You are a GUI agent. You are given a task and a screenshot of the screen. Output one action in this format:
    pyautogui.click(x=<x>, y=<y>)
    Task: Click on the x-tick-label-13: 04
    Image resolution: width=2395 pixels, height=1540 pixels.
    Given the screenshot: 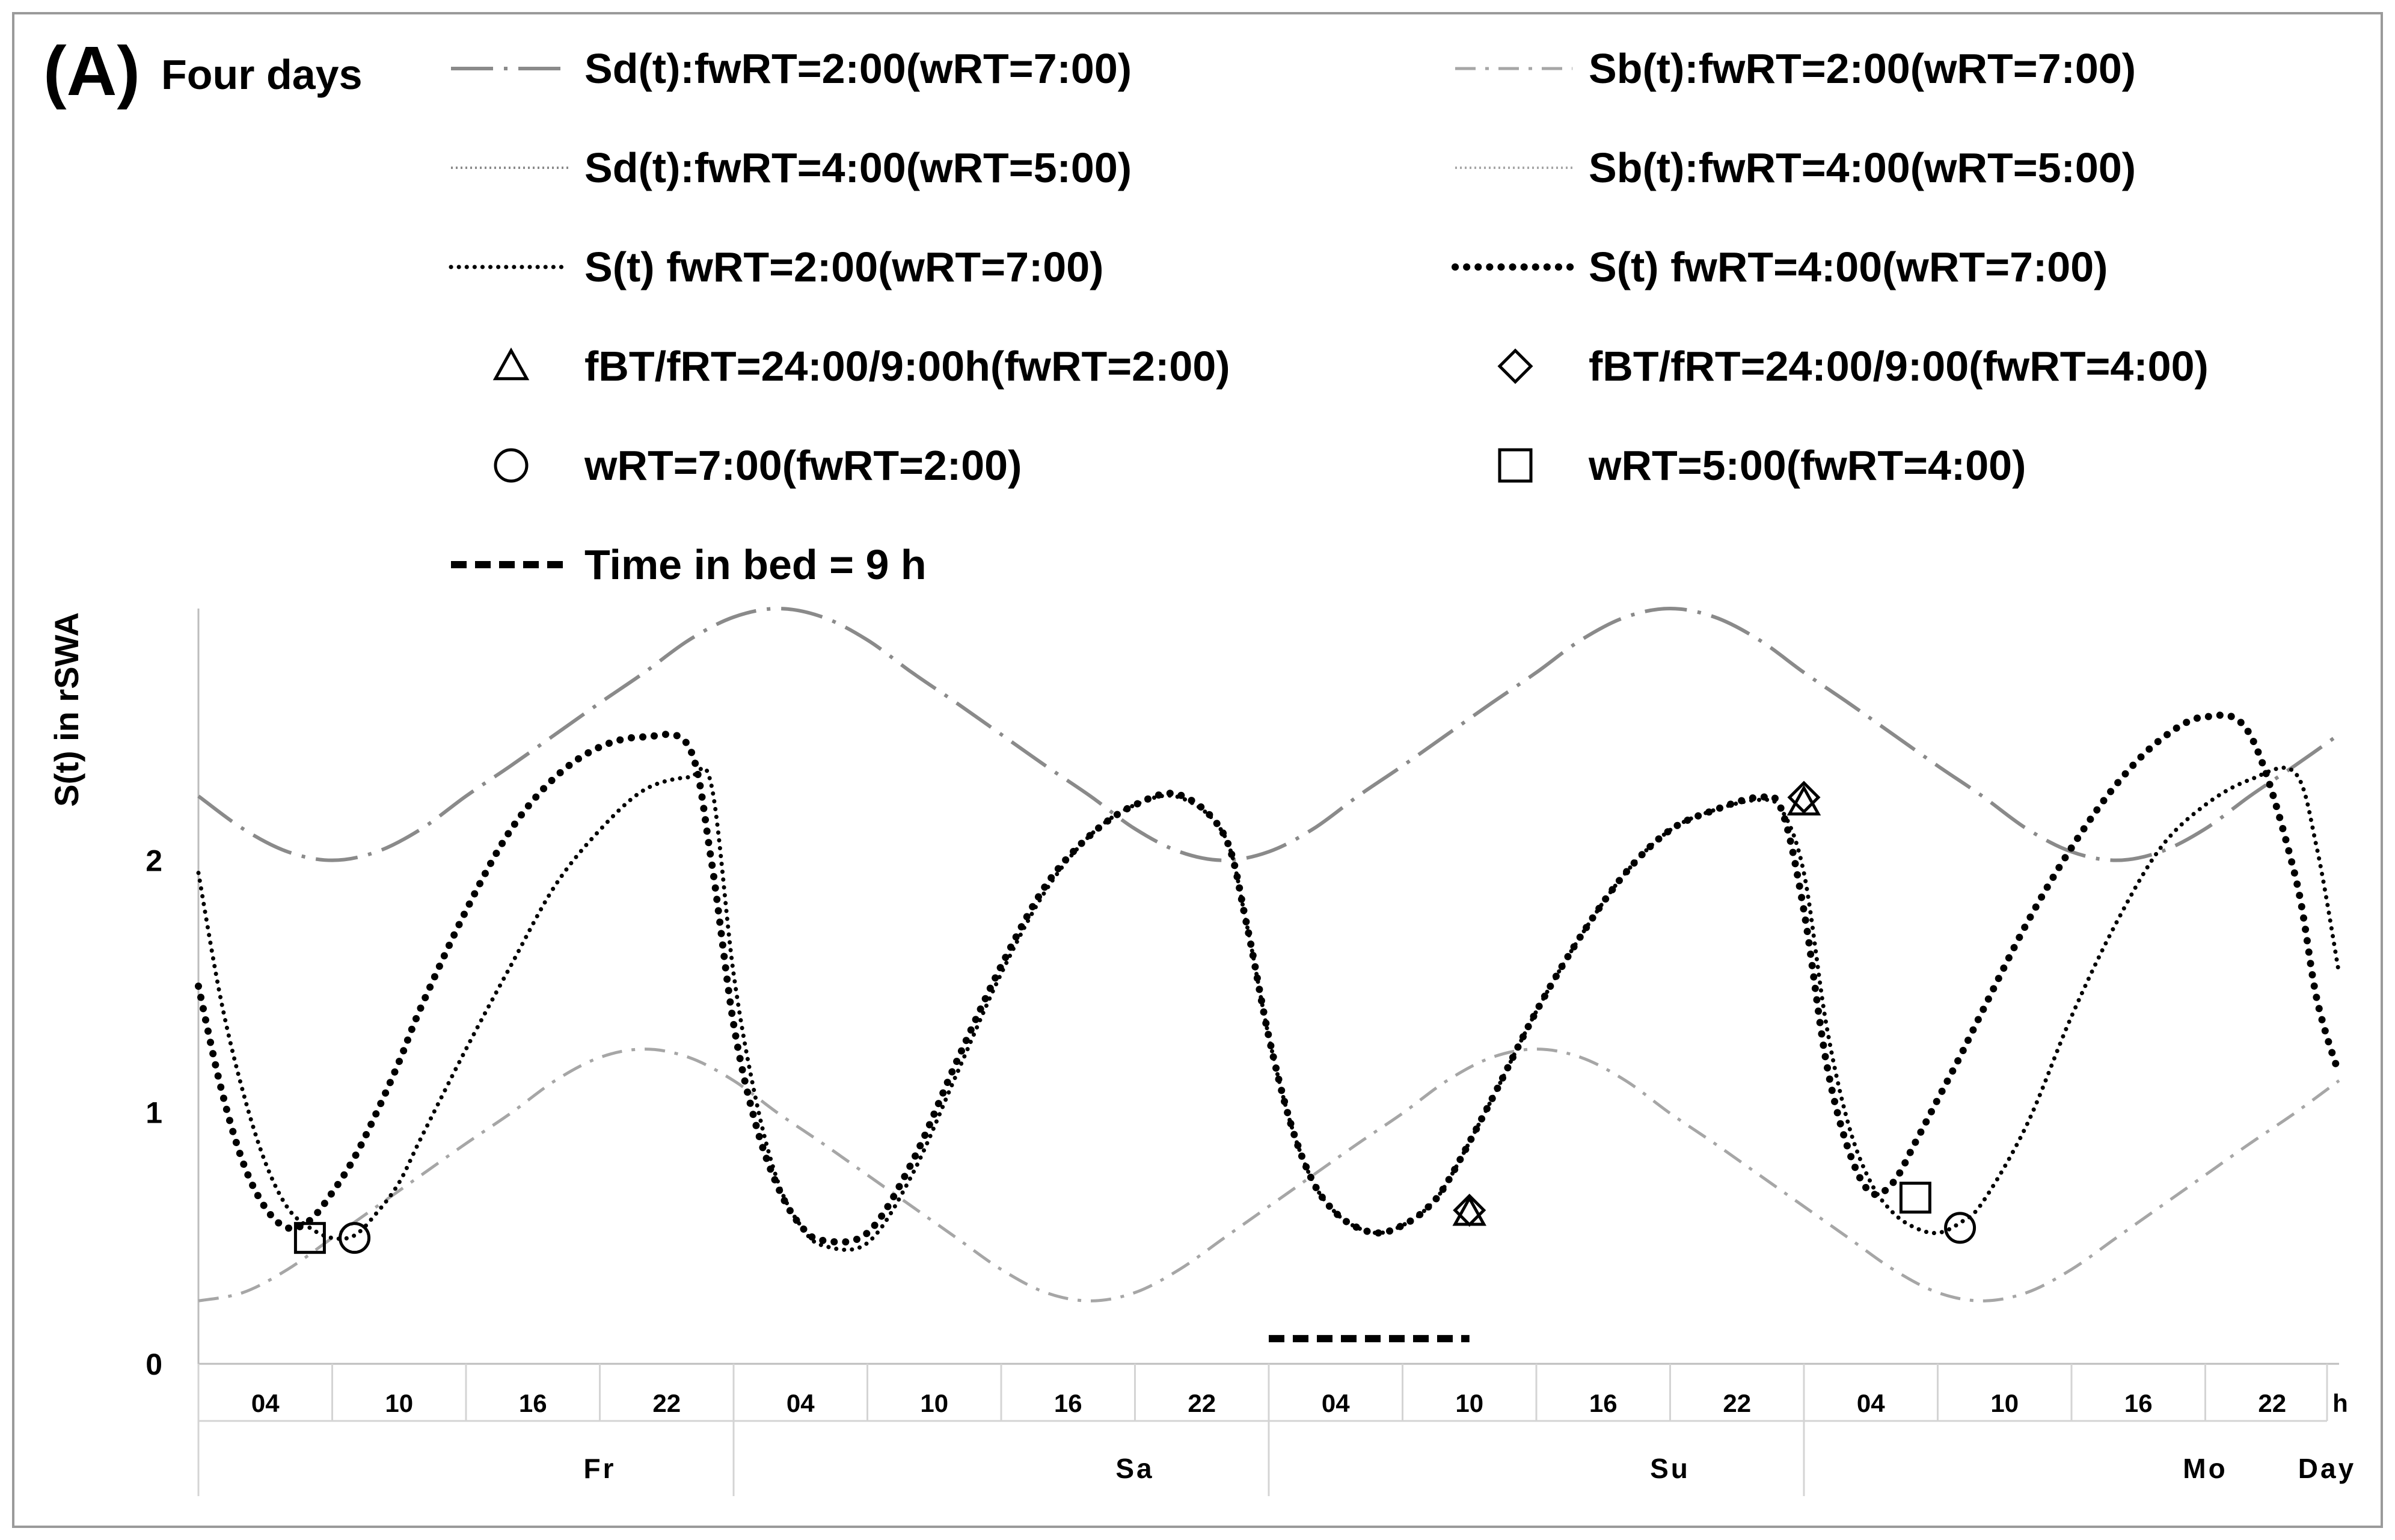 What is the action you would take?
    pyautogui.click(x=1871, y=1403)
    